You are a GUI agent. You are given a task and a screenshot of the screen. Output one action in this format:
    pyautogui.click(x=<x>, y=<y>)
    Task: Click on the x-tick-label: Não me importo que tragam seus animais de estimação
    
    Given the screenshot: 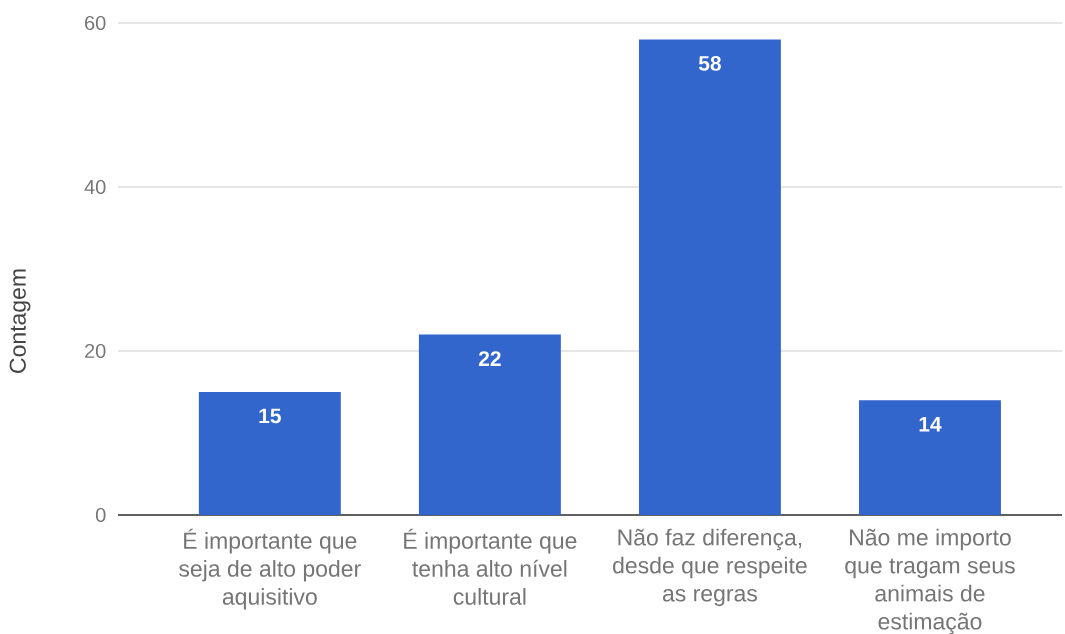 What is the action you would take?
    pyautogui.click(x=930, y=581)
    